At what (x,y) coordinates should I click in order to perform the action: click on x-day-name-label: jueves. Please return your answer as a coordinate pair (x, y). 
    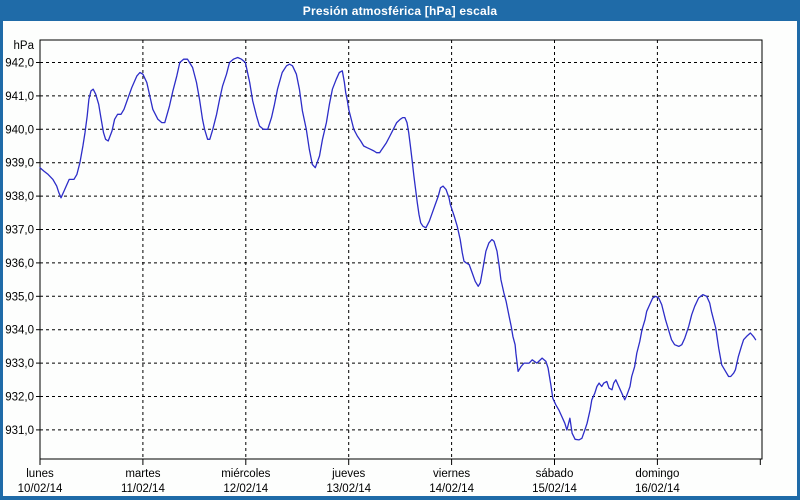
    Looking at the image, I should click on (348, 474).